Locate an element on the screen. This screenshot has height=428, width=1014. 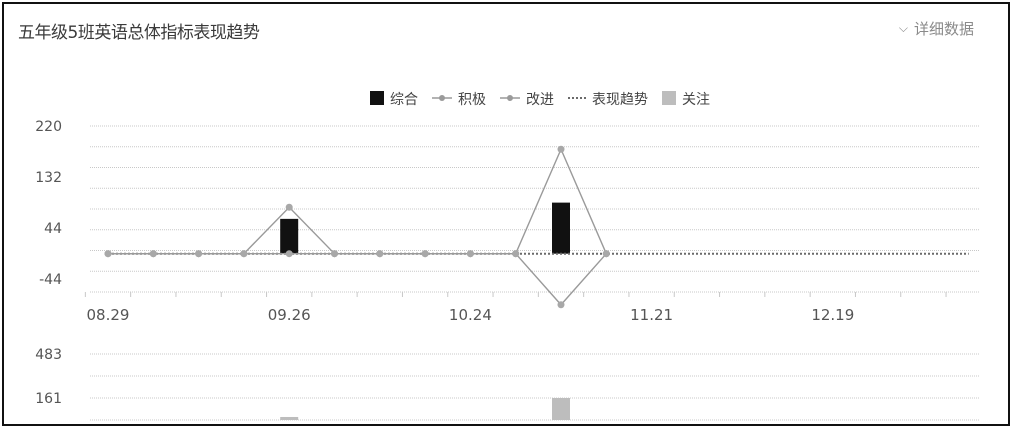
sub-y-tick-label: 161 is located at coordinates (48, 399).